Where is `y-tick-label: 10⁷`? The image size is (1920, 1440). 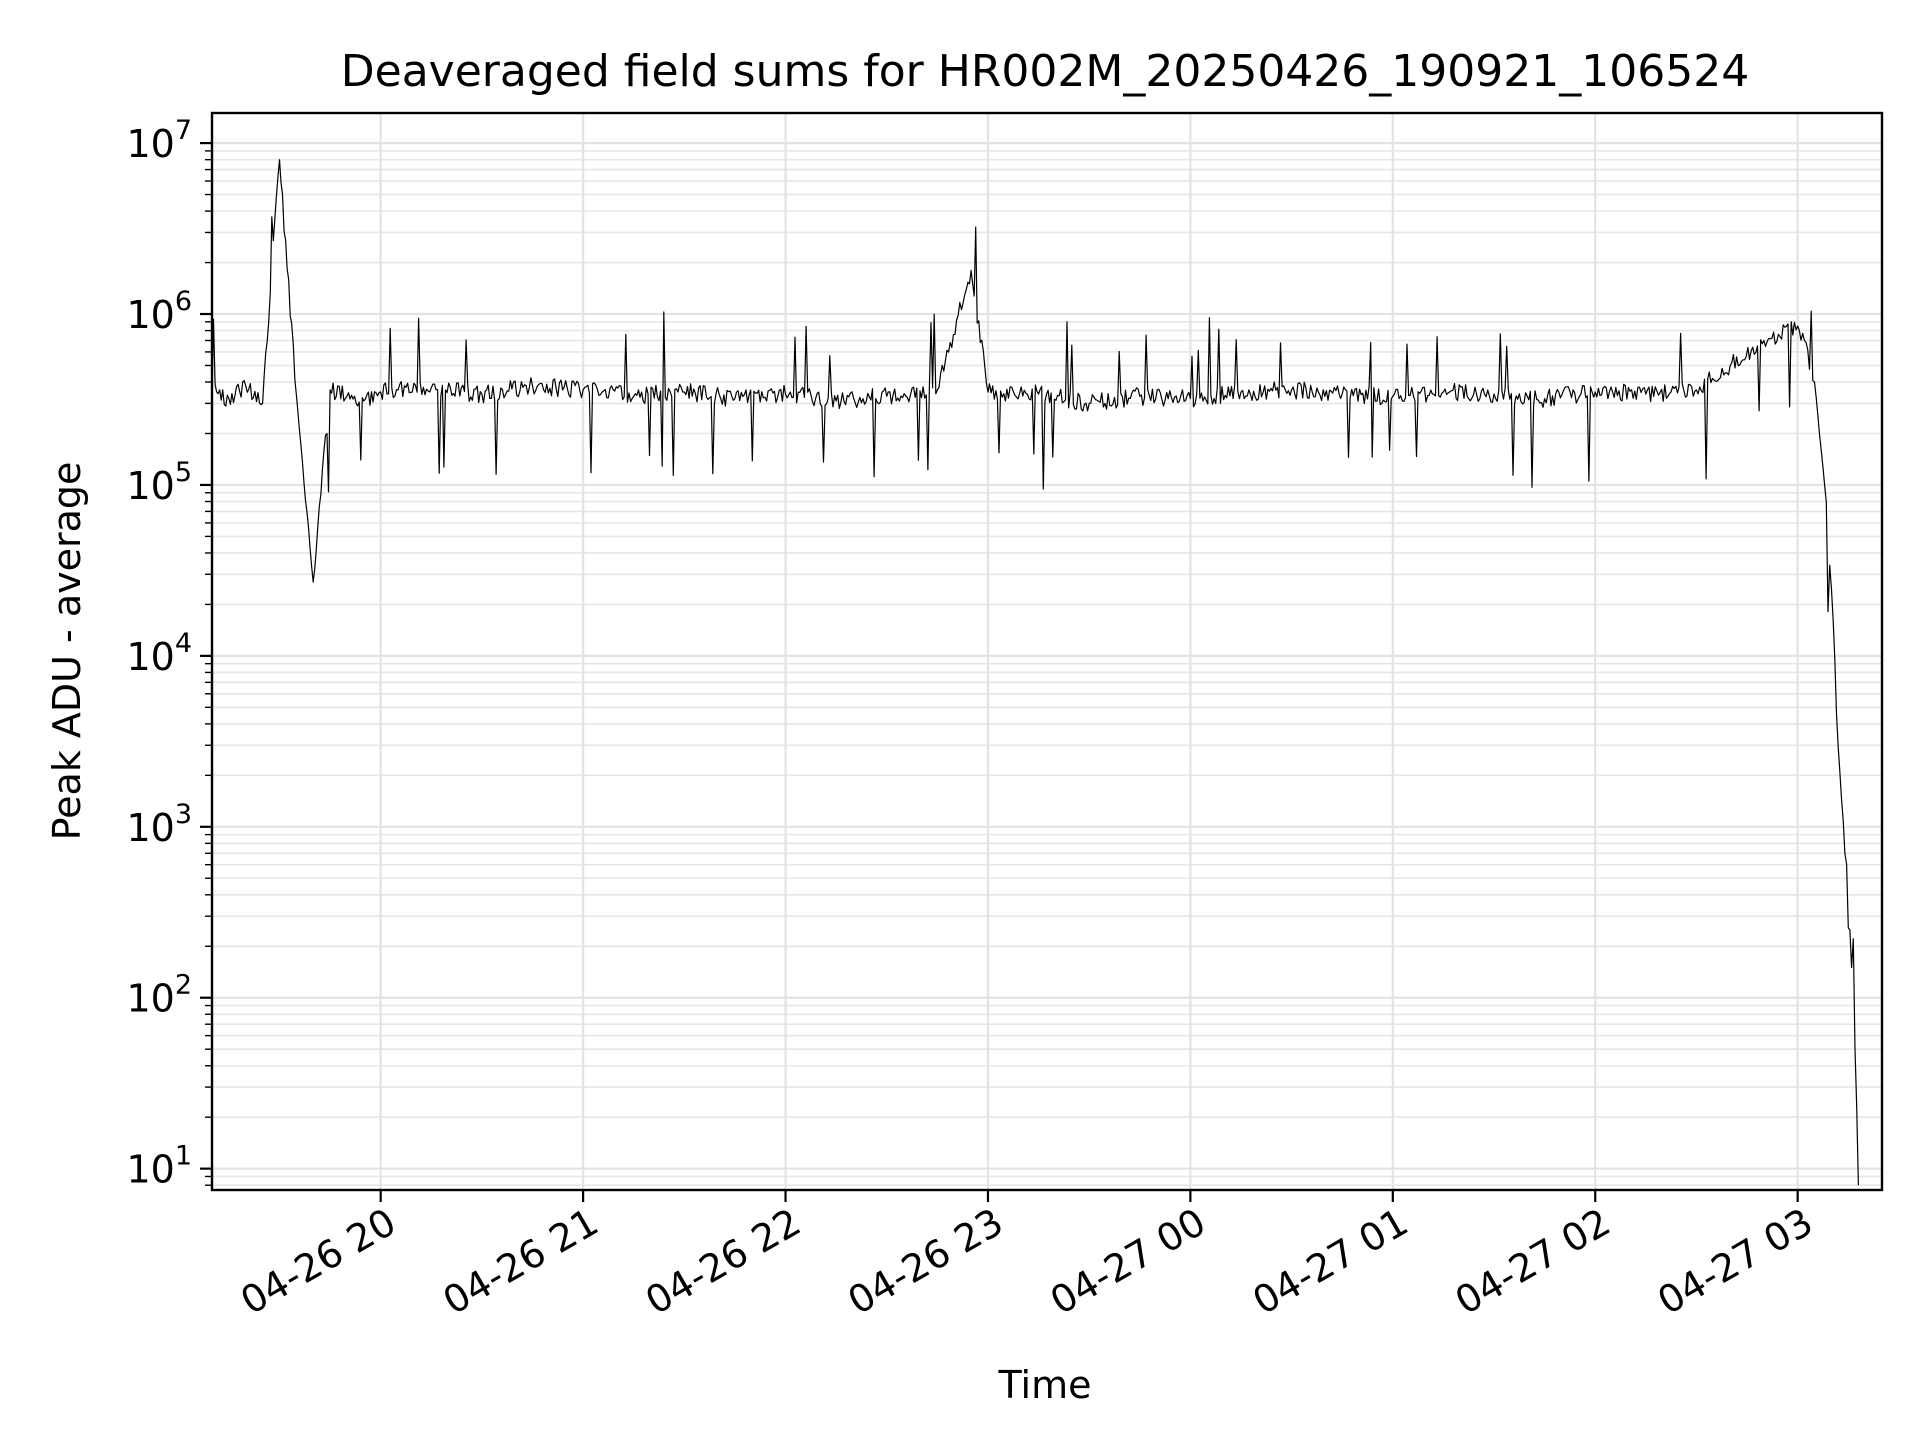 y-tick-label: 10⁷ is located at coordinates (159, 140).